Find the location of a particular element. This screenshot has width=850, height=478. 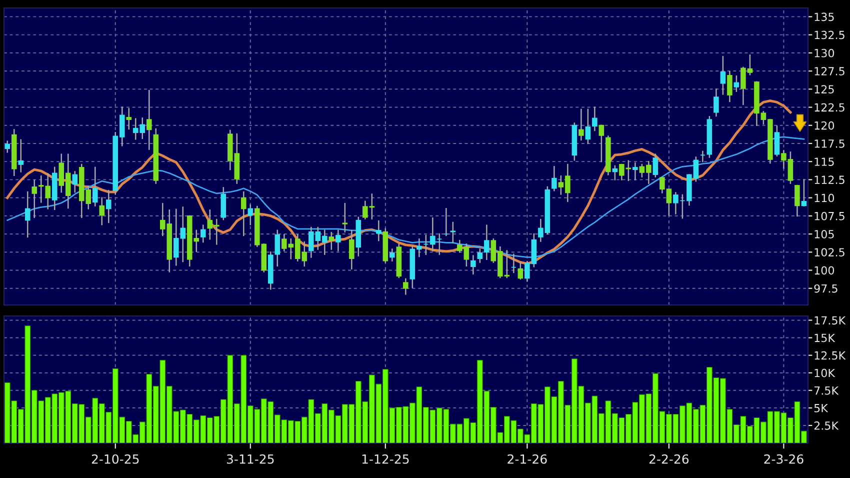

y-tick-label: 105 is located at coordinates (824, 234).